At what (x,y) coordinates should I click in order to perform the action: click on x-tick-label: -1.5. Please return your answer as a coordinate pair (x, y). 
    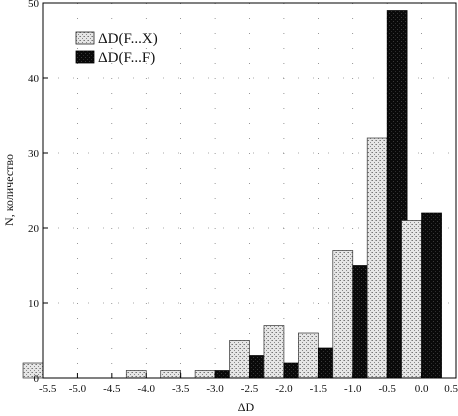
    Looking at the image, I should click on (319, 389).